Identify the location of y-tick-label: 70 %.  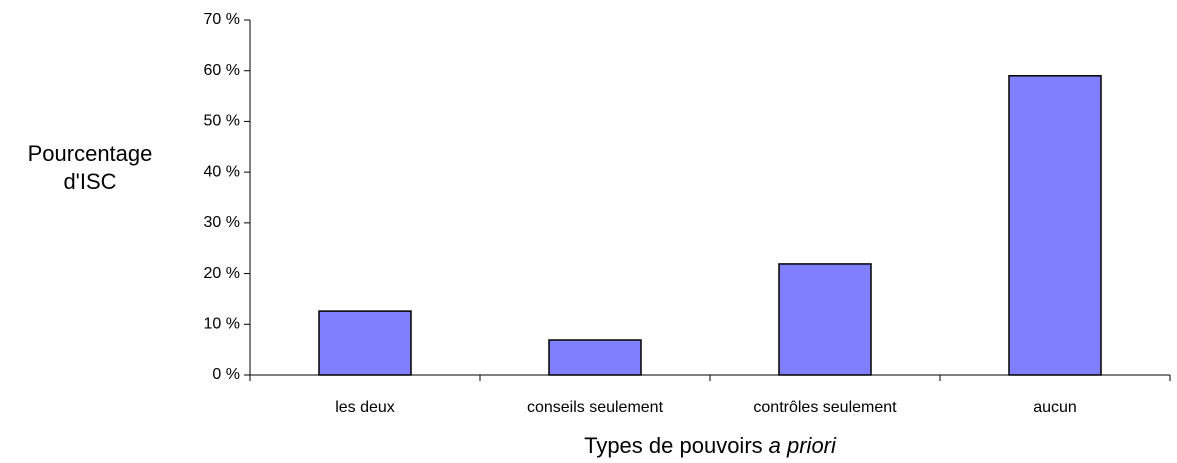
(222, 19).